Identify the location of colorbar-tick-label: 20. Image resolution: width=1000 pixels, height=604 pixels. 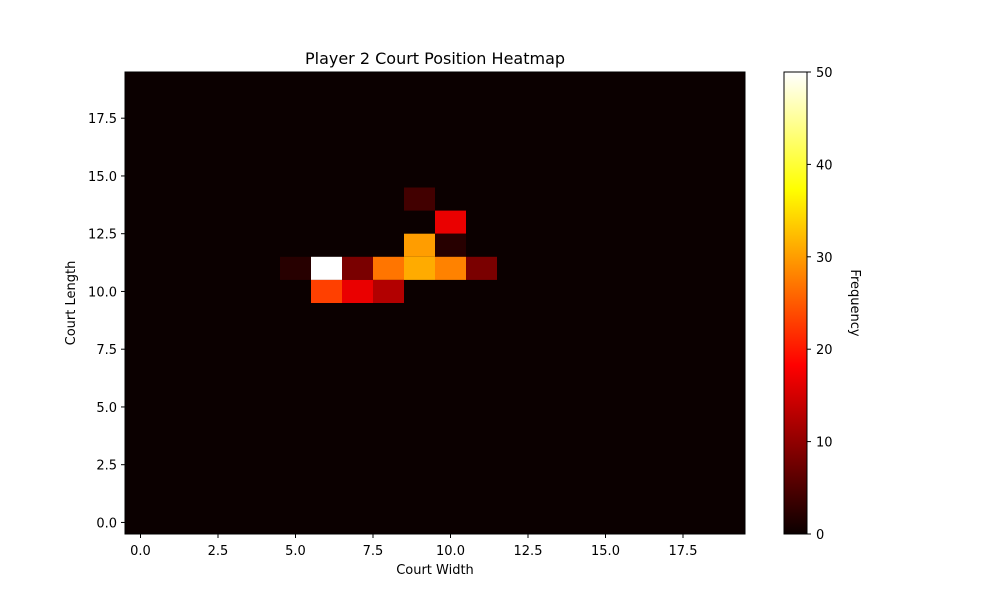
(824, 350).